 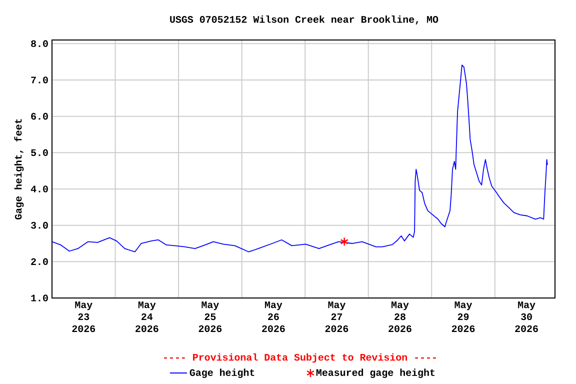 What do you see at coordinates (526, 317) in the screenshot?
I see `x-tick-label: May 30 2026` at bounding box center [526, 317].